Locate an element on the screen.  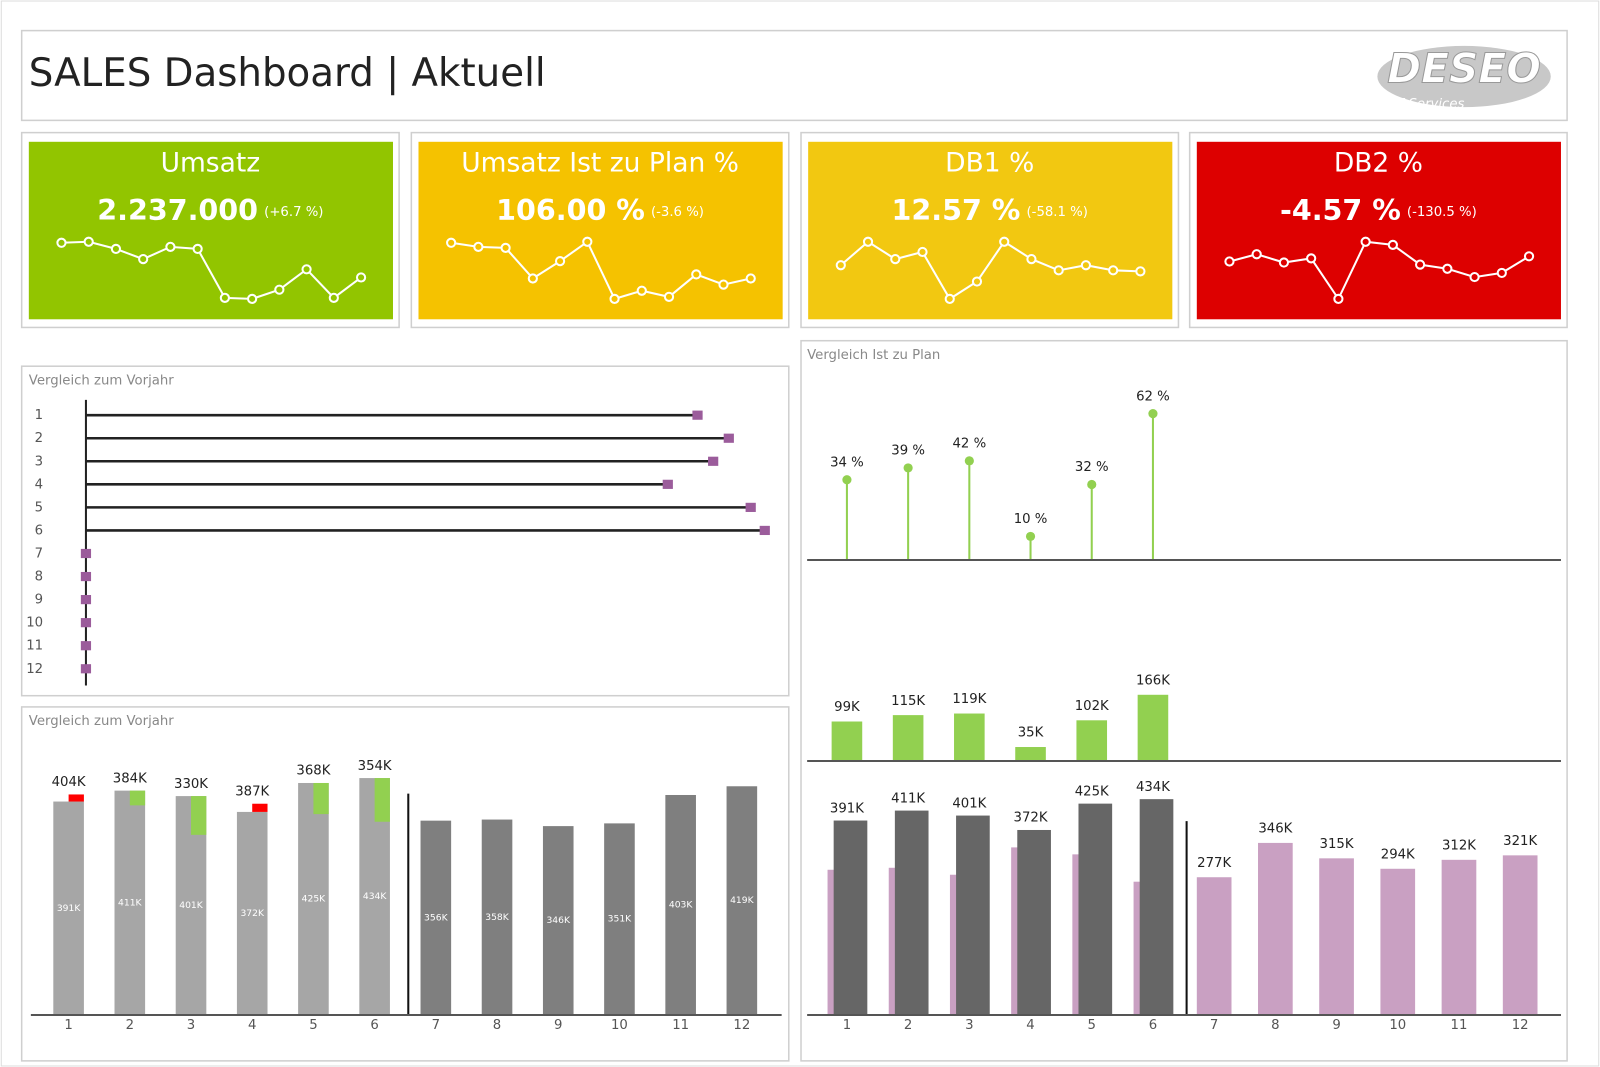
header-box is located at coordinates (794, 75).